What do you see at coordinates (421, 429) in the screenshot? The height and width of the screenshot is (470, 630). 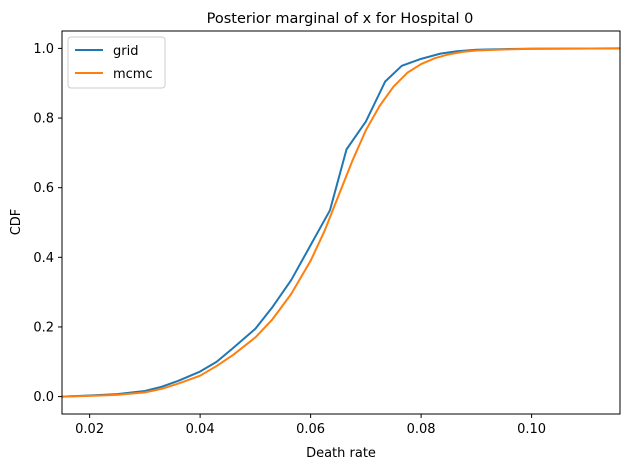 I see `x-tick-label: 0.08` at bounding box center [421, 429].